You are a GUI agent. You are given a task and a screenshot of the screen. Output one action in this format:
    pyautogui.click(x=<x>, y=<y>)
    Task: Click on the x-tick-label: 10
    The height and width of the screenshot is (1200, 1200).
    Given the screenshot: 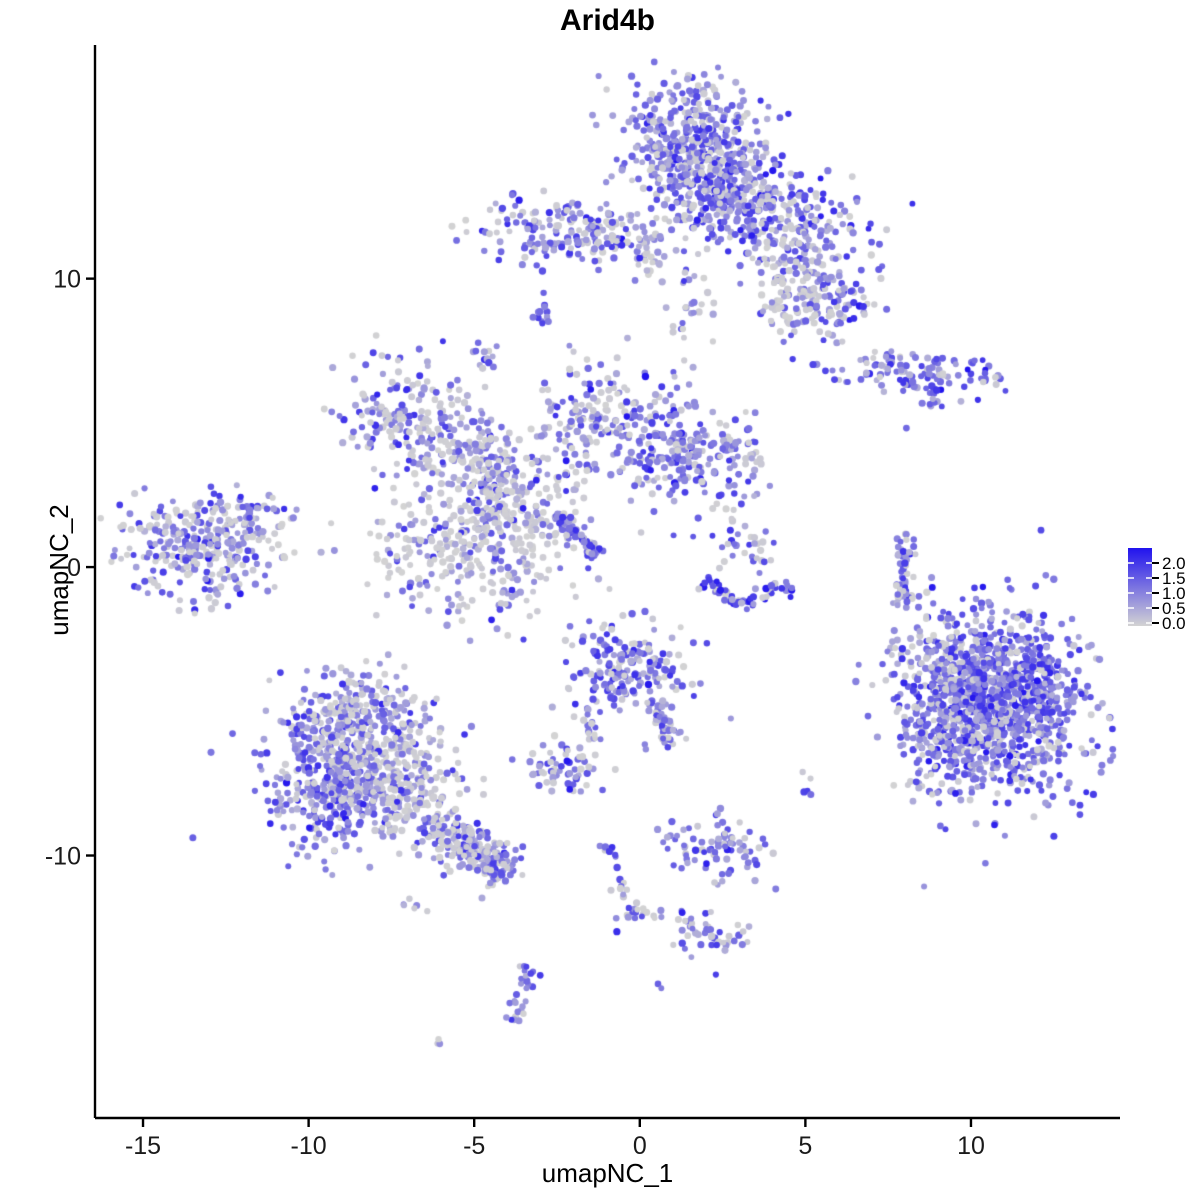 What is the action you would take?
    pyautogui.click(x=971, y=1146)
    